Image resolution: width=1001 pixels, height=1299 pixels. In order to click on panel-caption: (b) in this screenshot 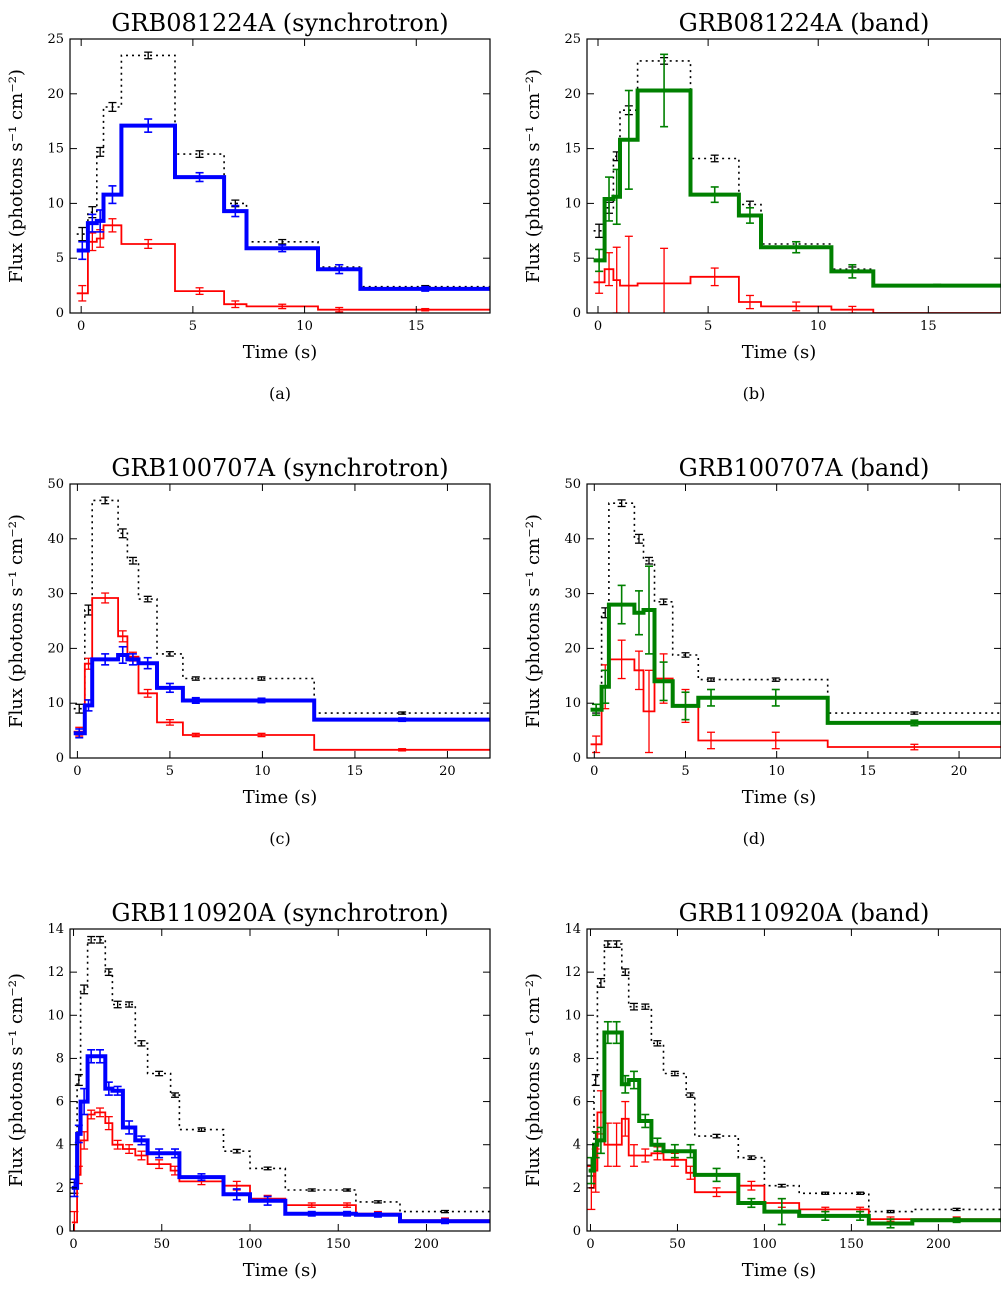, I will do `click(754, 393)`.